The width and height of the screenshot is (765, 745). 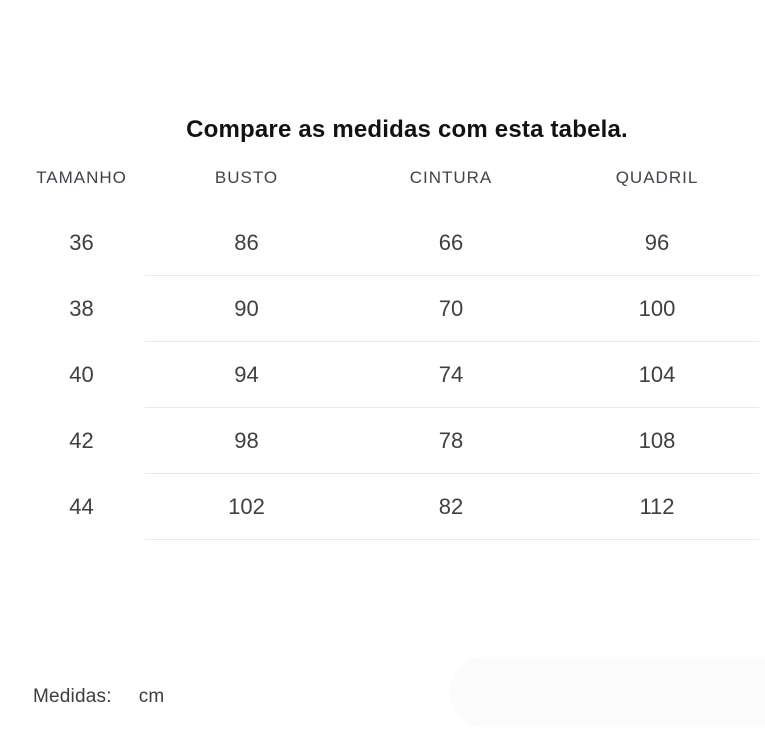 I want to click on table-row: 40 94 74 104, so click(x=382, y=375).